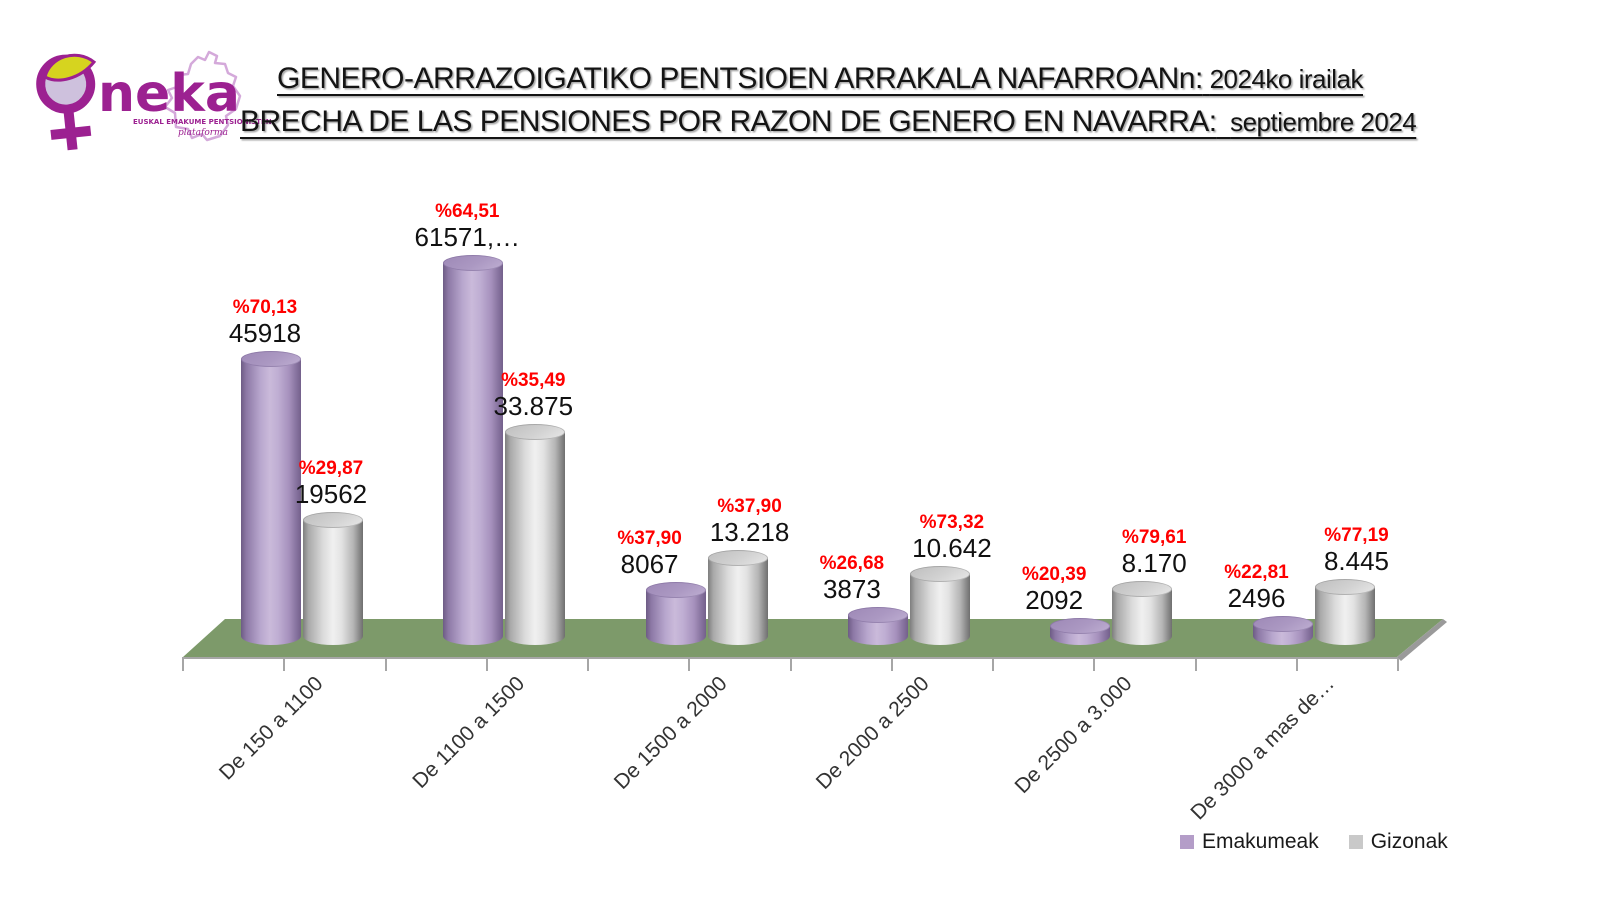 The height and width of the screenshot is (900, 1600). I want to click on value-label-emakumeak-4: 2092, so click(1054, 600).